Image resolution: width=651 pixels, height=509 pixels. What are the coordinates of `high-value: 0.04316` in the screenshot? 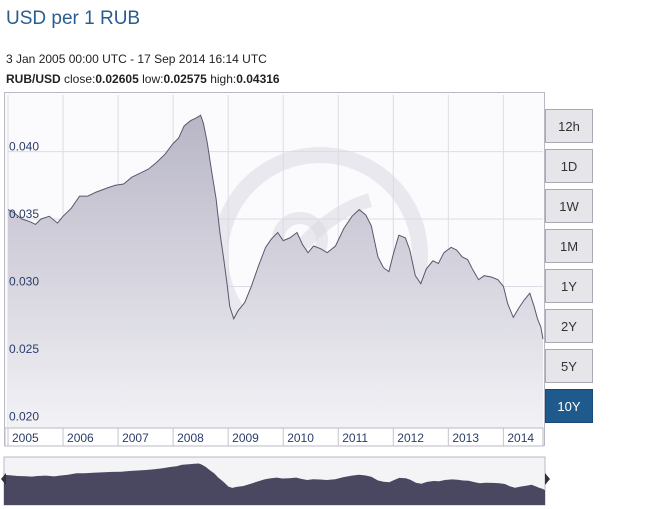 It's located at (258, 79).